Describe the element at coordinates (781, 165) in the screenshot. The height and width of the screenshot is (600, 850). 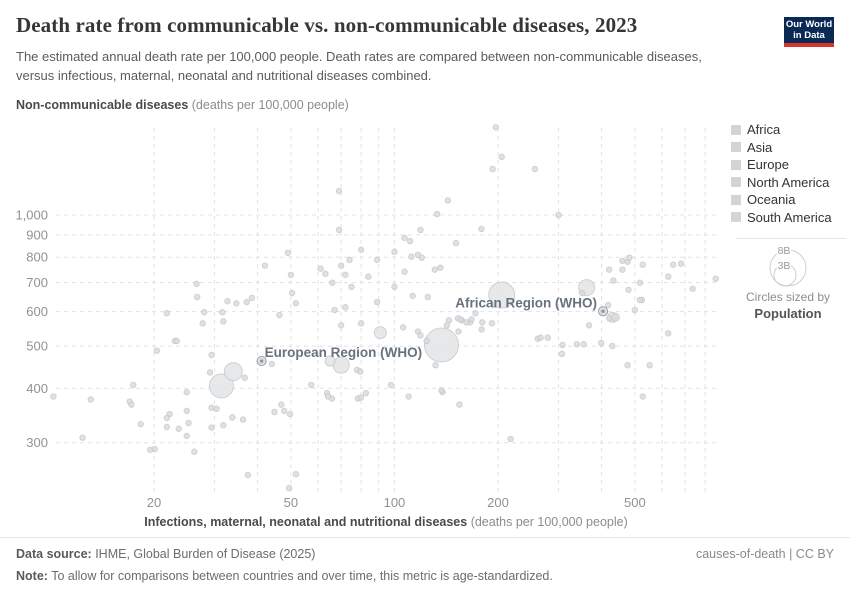
I see `legend-item-europe: Europe` at that location.